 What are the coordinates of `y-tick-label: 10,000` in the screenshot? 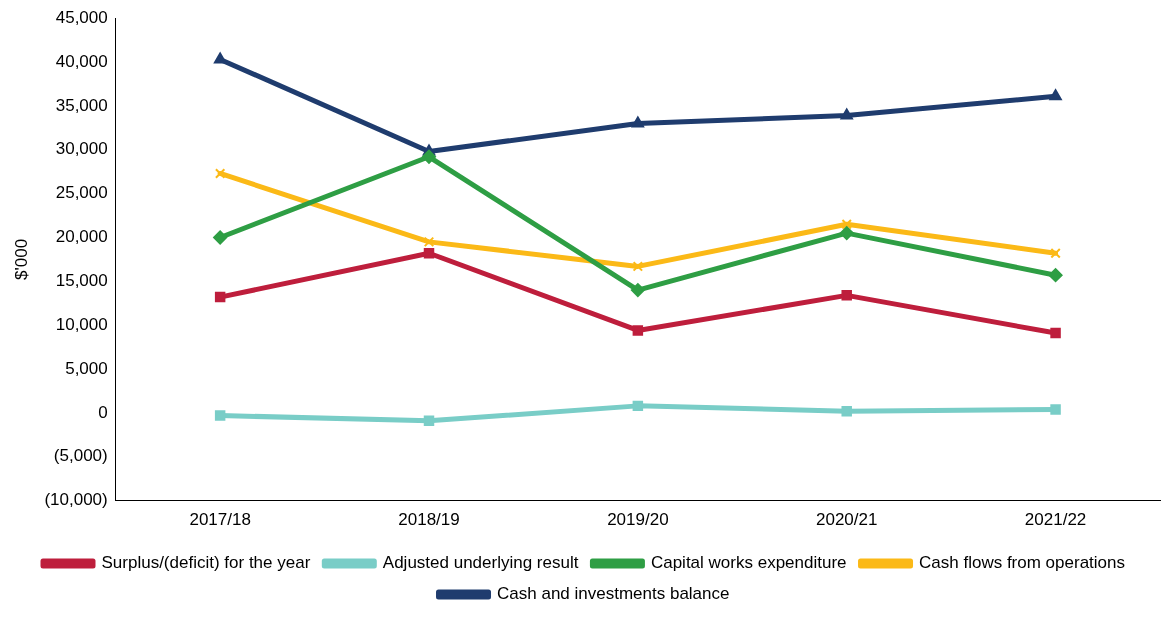 It's located at (81, 324).